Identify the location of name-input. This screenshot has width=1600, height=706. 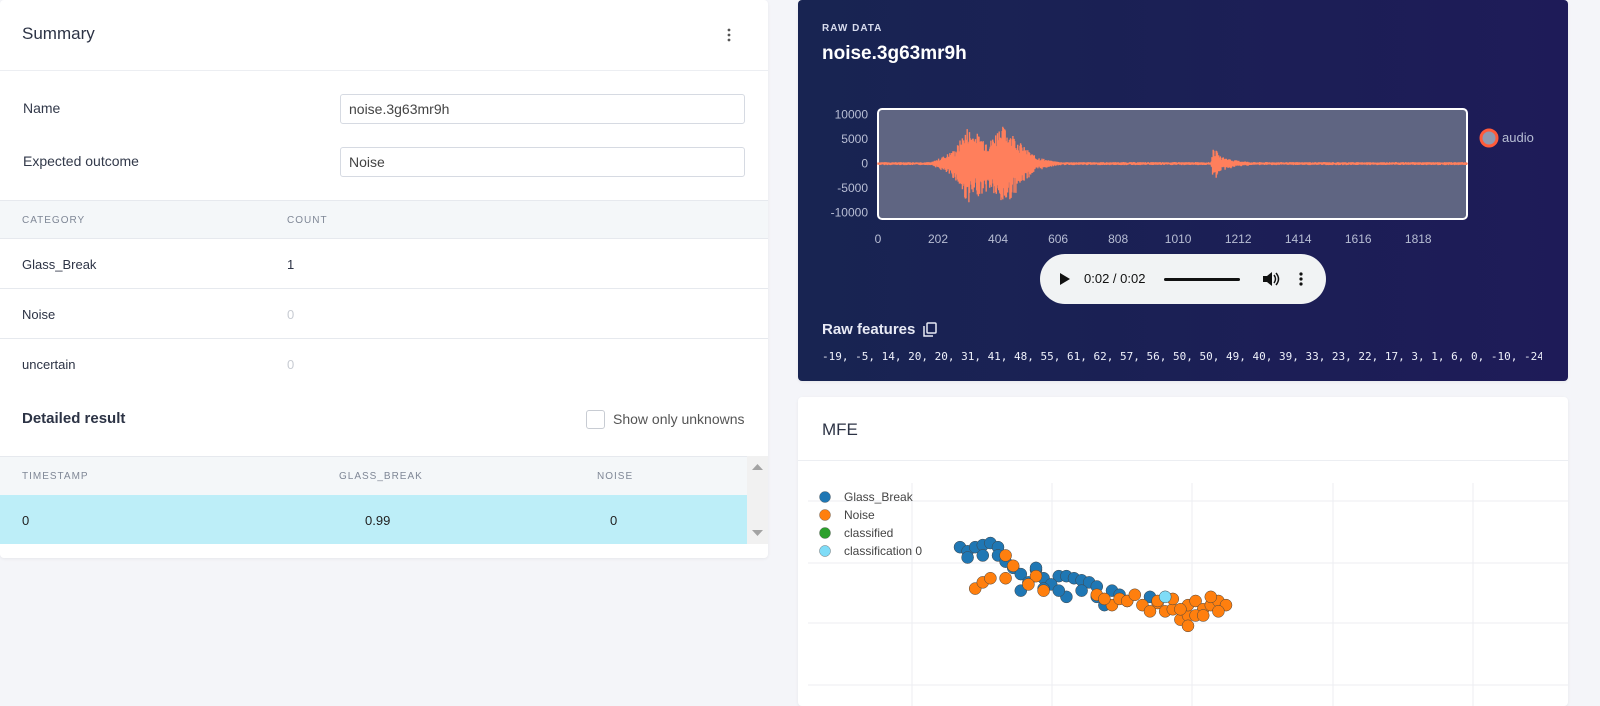
(542, 109).